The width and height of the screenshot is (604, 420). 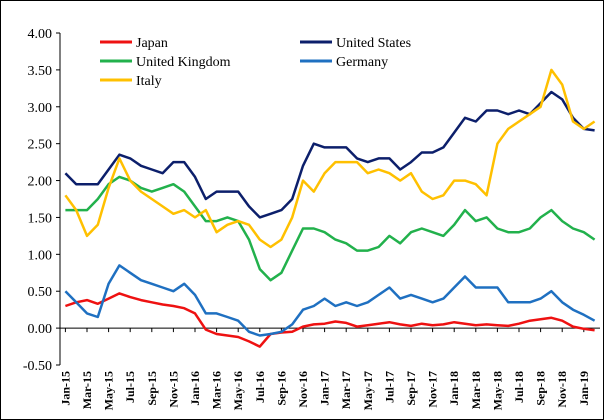 What do you see at coordinates (433, 389) in the screenshot?
I see `x-tick-label: Nov-17` at bounding box center [433, 389].